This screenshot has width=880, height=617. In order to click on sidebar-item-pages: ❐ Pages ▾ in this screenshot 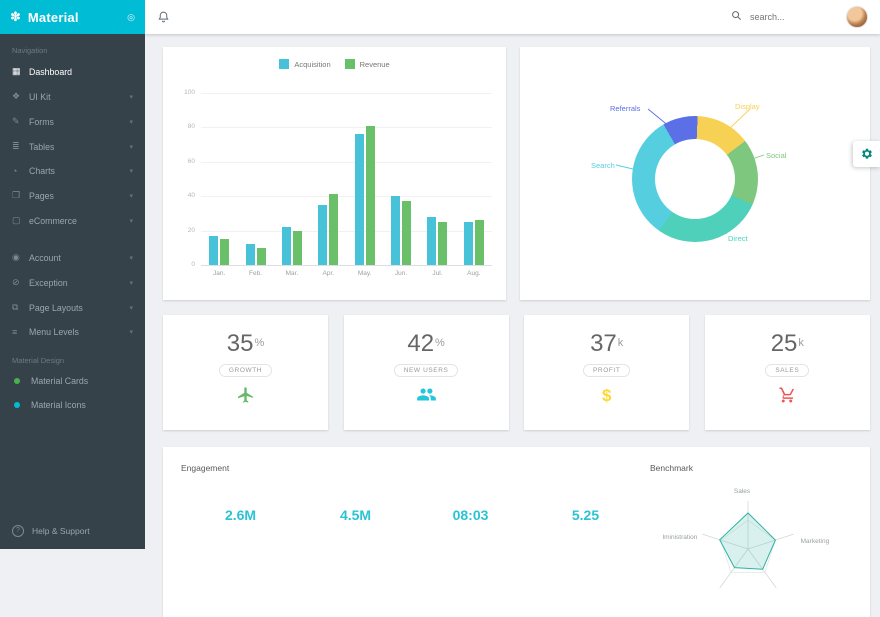, I will do `click(72, 195)`.